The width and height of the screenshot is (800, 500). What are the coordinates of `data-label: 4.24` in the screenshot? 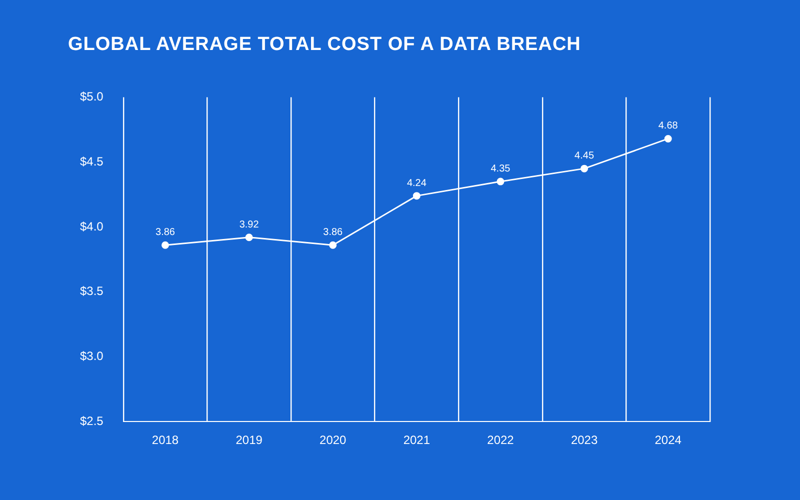 It's located at (416, 183).